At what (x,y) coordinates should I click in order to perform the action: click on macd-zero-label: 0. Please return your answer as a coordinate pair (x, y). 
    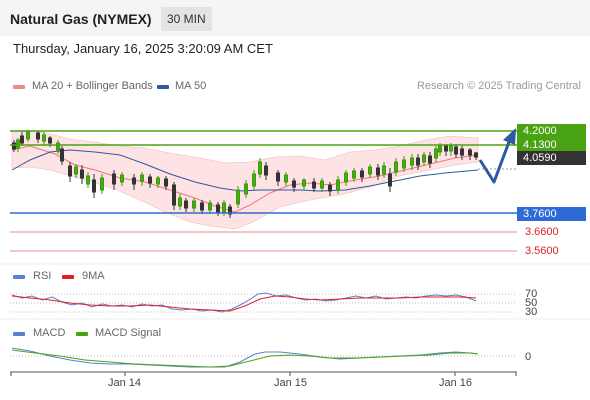
    Looking at the image, I should click on (528, 357).